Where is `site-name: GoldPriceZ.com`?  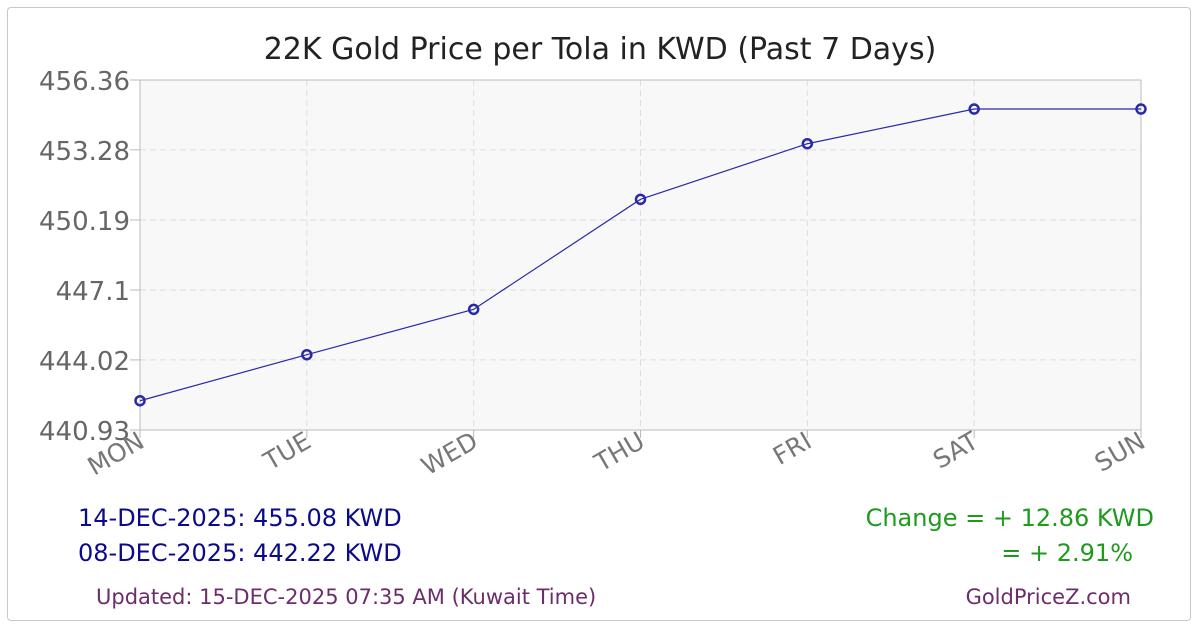 site-name: GoldPriceZ.com is located at coordinates (1048, 597).